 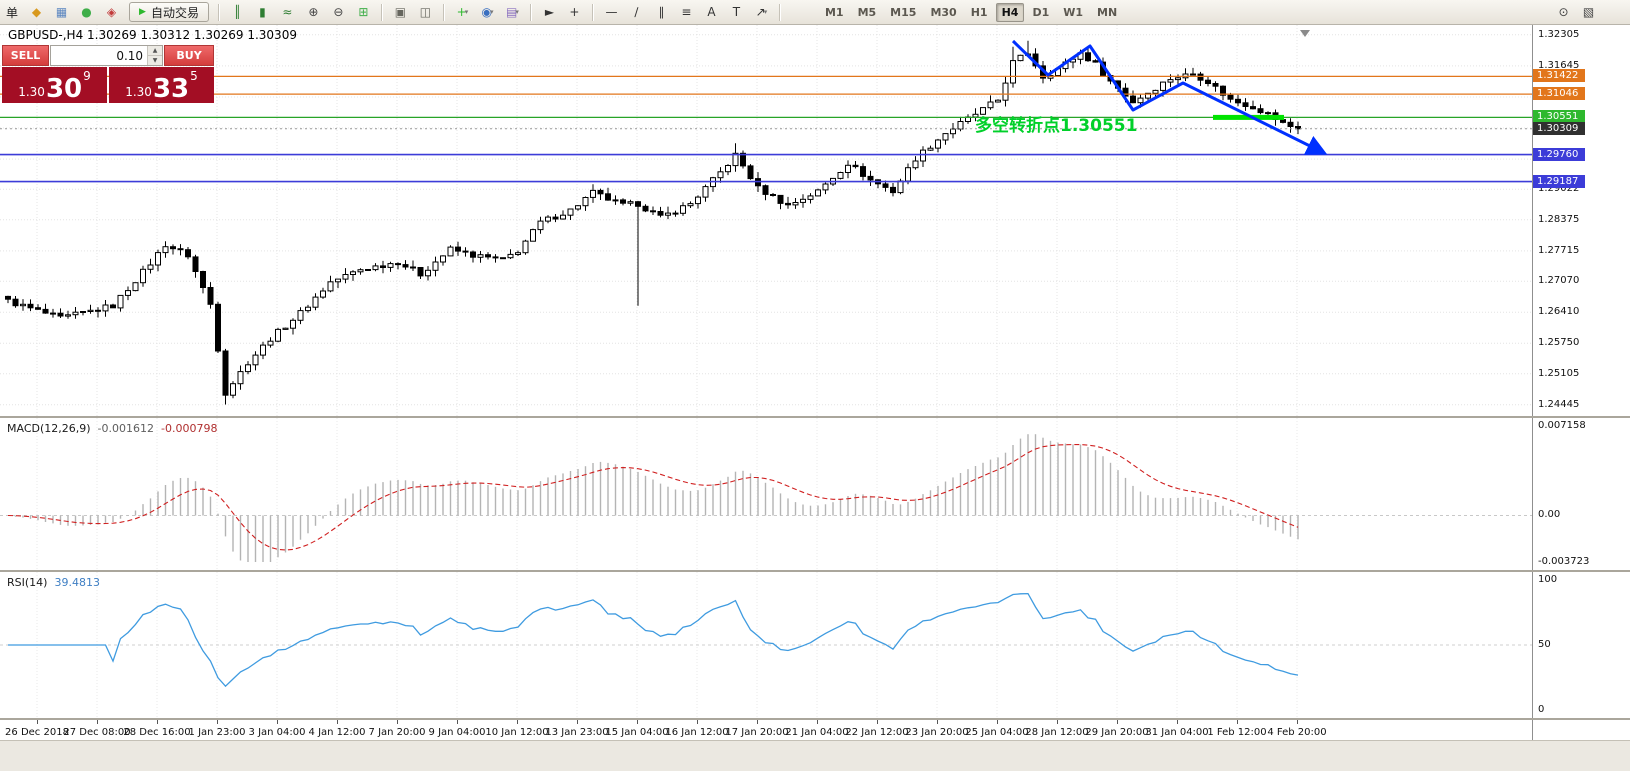 I want to click on zoom-out-icon: ⊖, so click(x=338, y=12).